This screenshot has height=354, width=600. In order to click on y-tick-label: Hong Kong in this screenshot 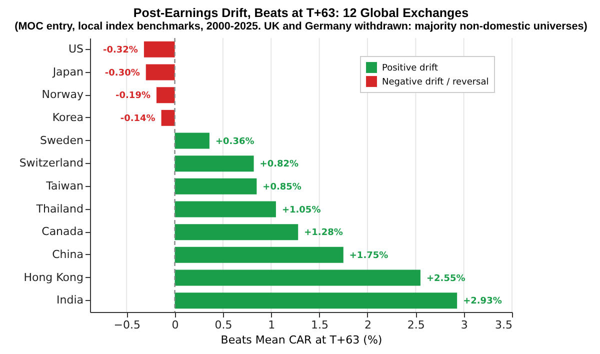, I will do `click(54, 277)`.